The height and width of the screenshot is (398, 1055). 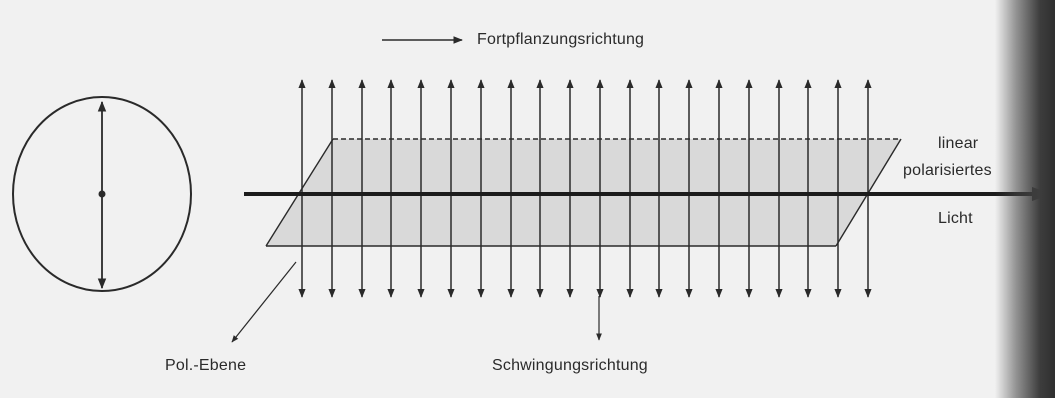 What do you see at coordinates (1025, 199) in the screenshot?
I see `scan-shadow-edge` at bounding box center [1025, 199].